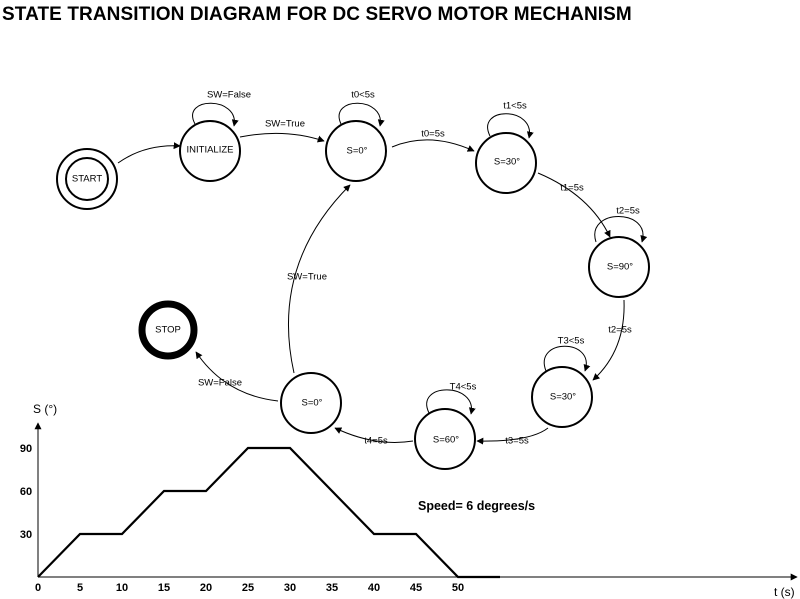 This screenshot has height=599, width=800. I want to click on transition-s0-to-s30-label: t0=5s, so click(433, 134).